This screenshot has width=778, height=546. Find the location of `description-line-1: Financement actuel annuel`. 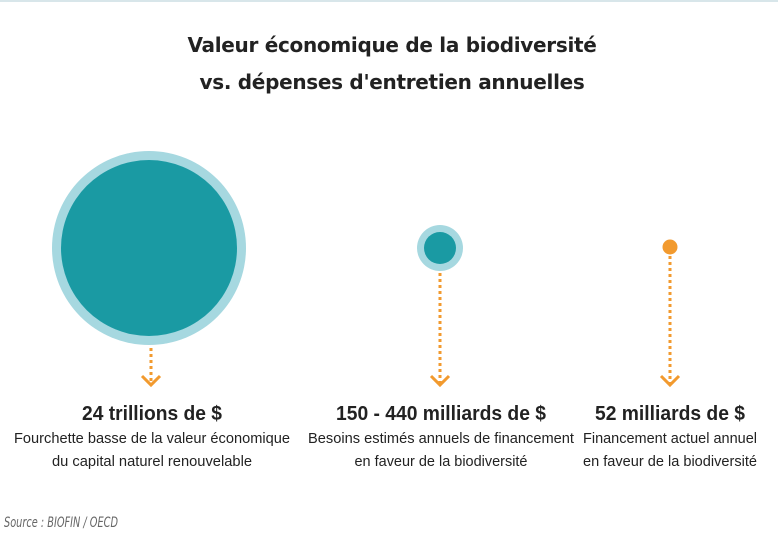

description-line-1: Financement actuel annuel is located at coordinates (670, 439).